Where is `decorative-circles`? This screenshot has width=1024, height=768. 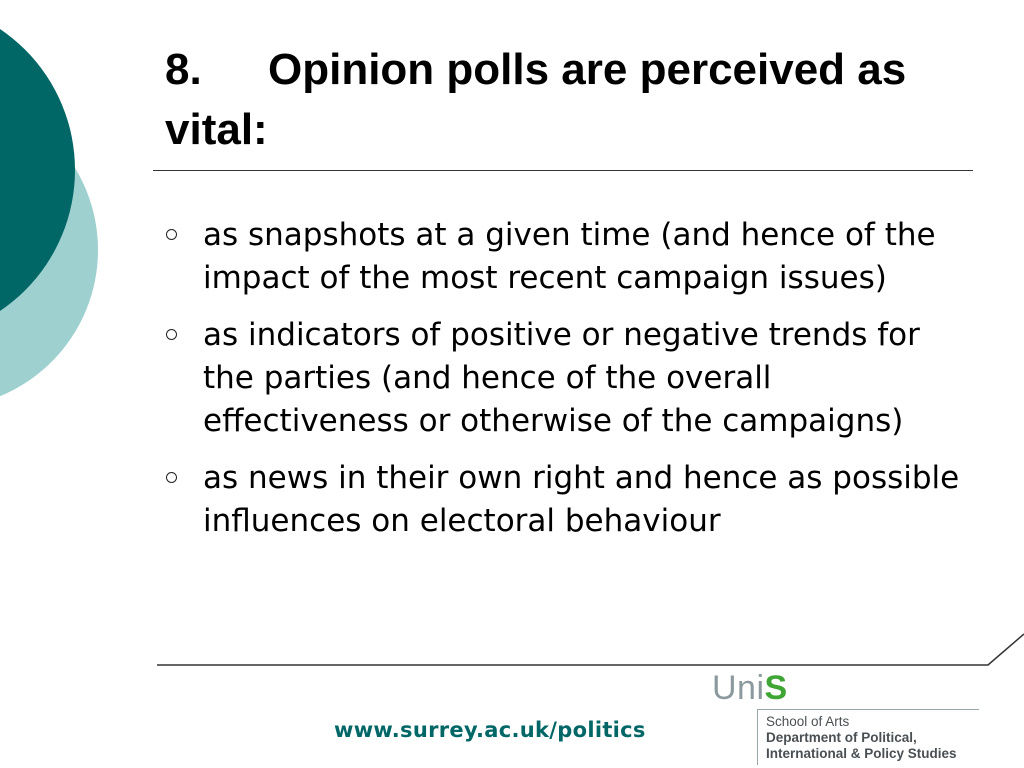
decorative-circles is located at coordinates (49, 213).